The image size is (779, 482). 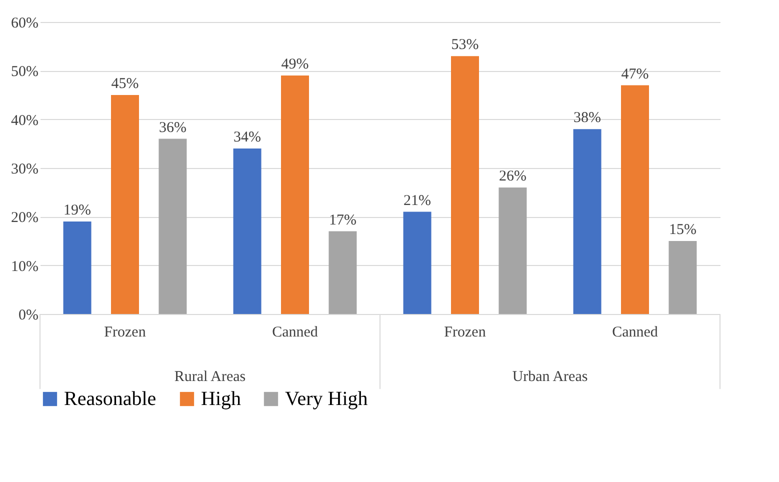 What do you see at coordinates (512, 176) in the screenshot?
I see `data-label: 26%` at bounding box center [512, 176].